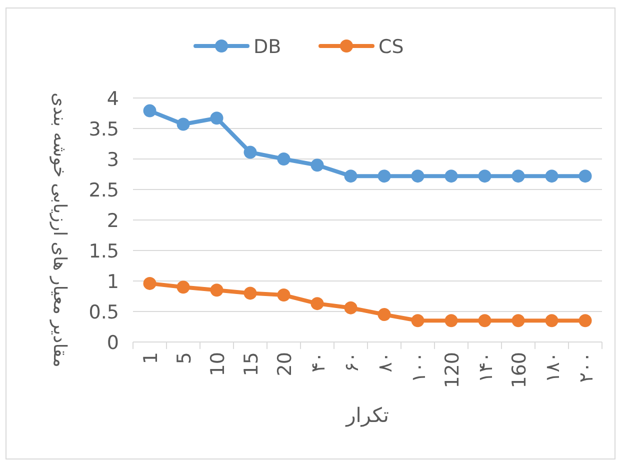 The height and width of the screenshot is (463, 621). What do you see at coordinates (553, 367) in the screenshot?
I see `x-tick-label: ۱۸۰` at bounding box center [553, 367].